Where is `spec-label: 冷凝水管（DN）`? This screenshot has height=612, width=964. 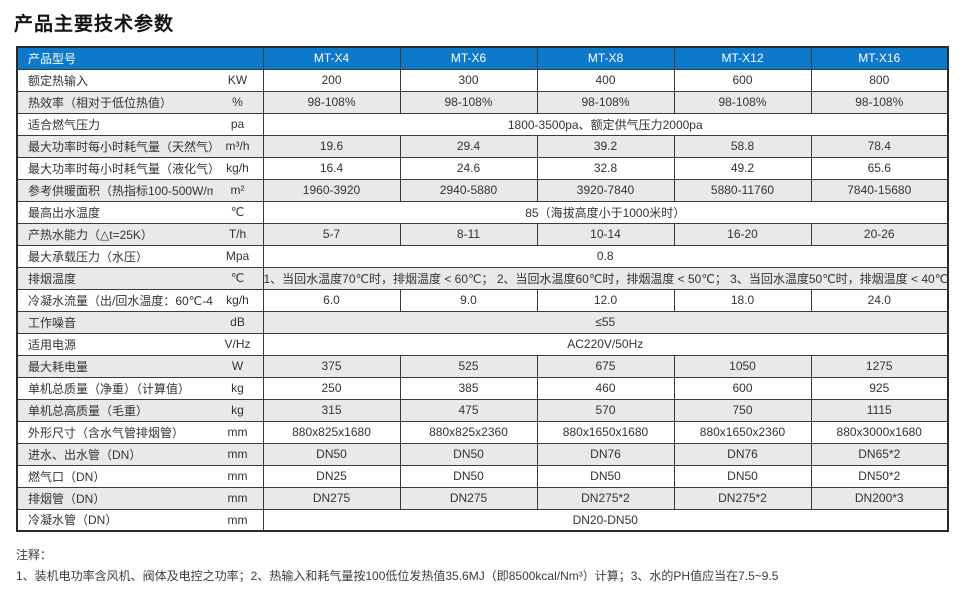
spec-label: 冷凝水管（DN） is located at coordinates (73, 520).